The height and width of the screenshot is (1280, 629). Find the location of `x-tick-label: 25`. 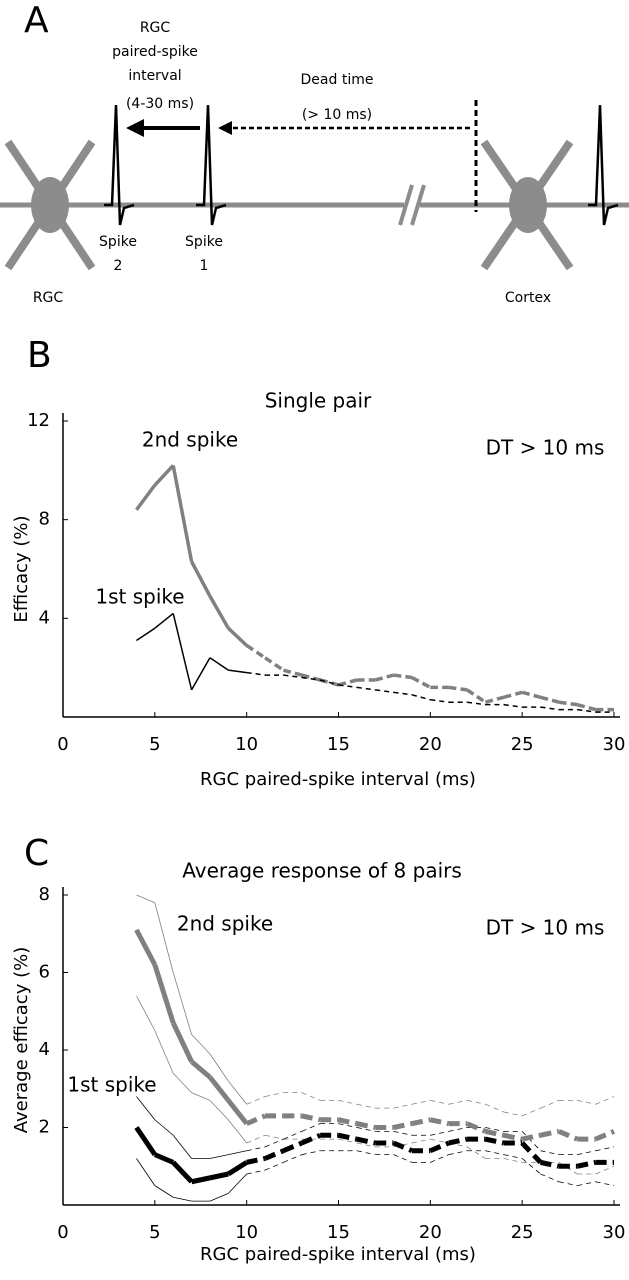

x-tick-label: 25 is located at coordinates (522, 744).